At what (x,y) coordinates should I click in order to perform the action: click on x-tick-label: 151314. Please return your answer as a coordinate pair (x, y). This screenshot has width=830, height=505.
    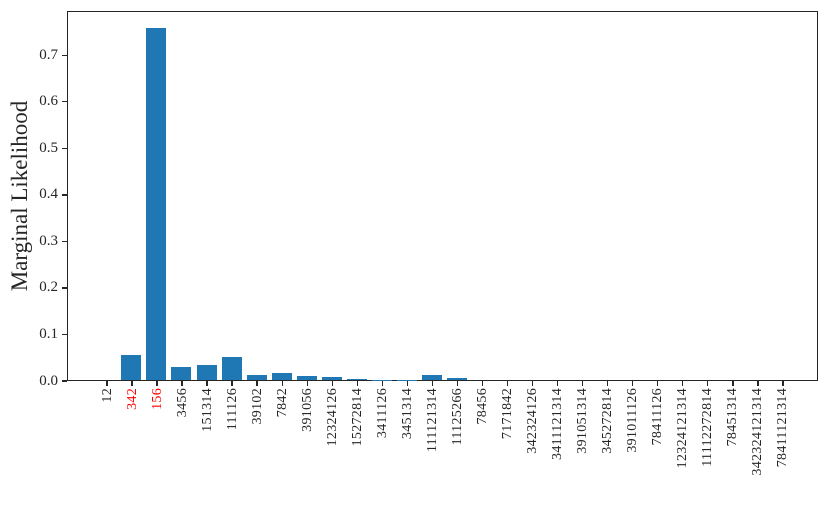
    Looking at the image, I should click on (207, 410).